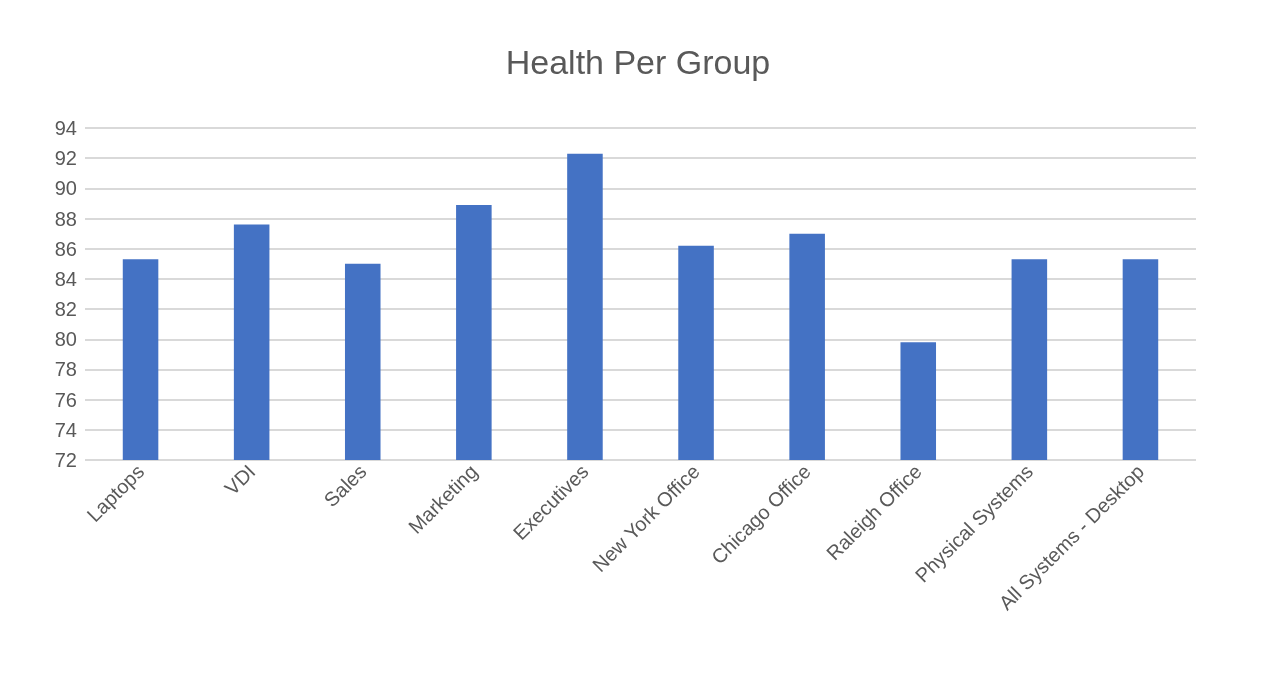 The height and width of the screenshot is (699, 1276). I want to click on y-tick-label: 92, so click(65, 158).